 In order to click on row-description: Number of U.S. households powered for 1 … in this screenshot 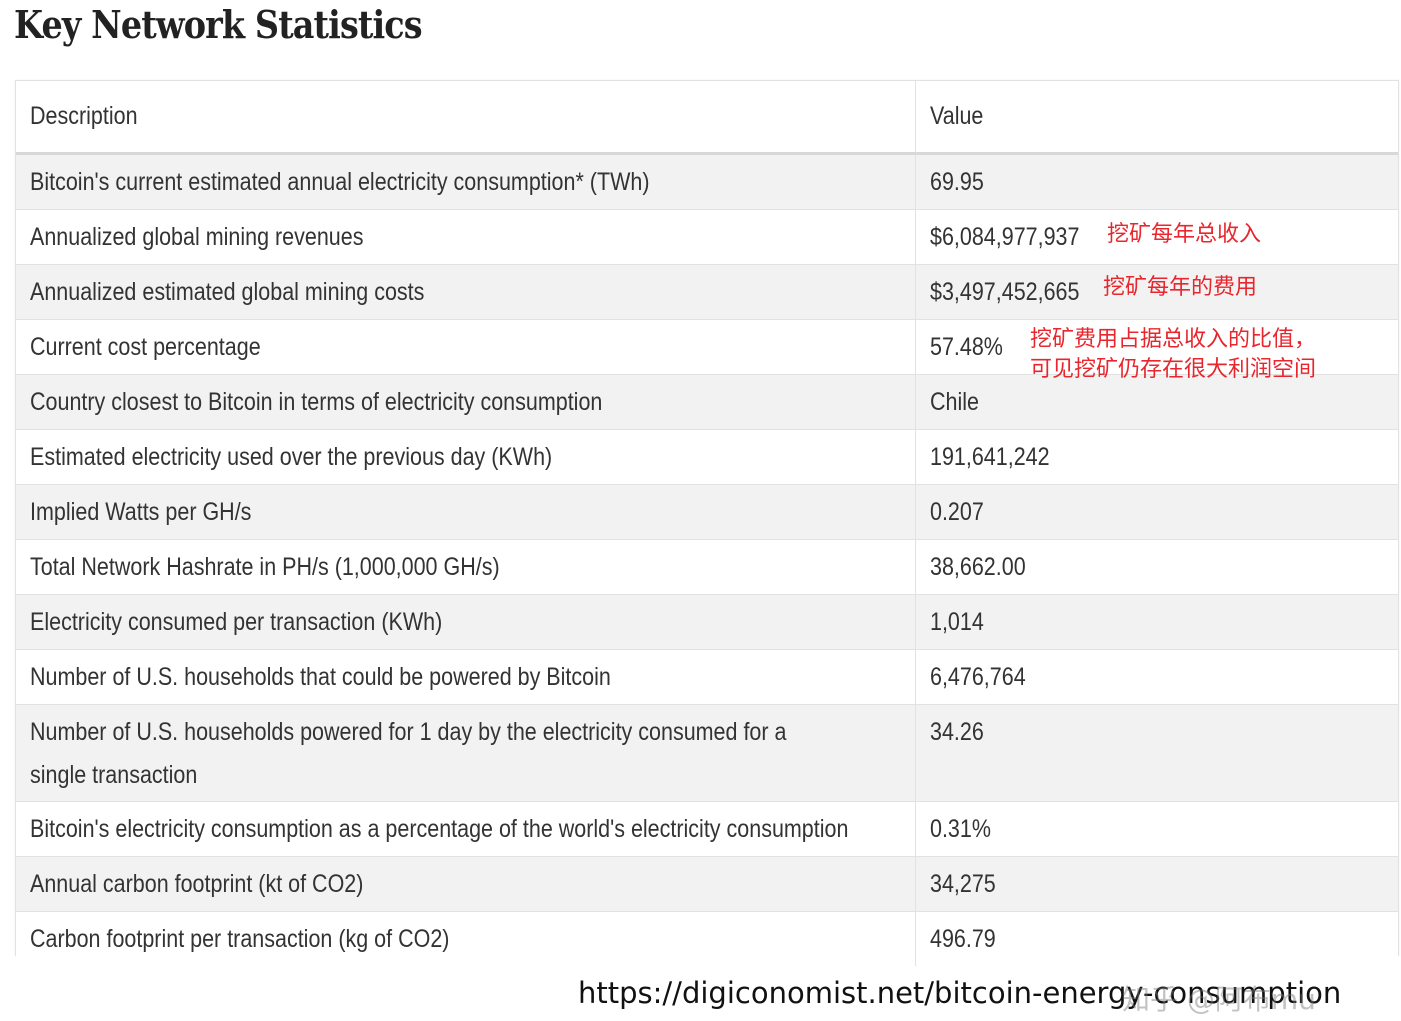, I will do `click(466, 753)`.